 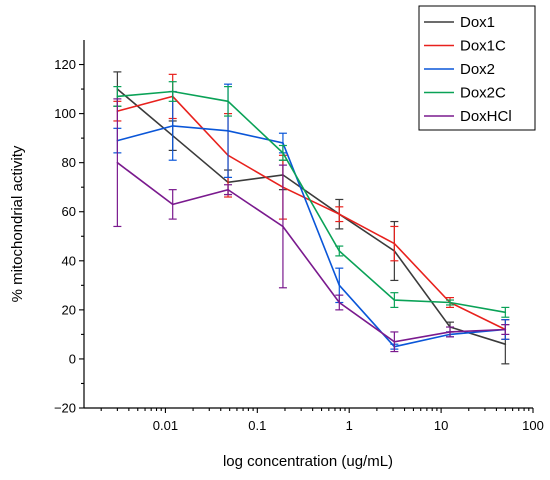 What do you see at coordinates (483, 93) in the screenshot?
I see `legend-label: Dox2C` at bounding box center [483, 93].